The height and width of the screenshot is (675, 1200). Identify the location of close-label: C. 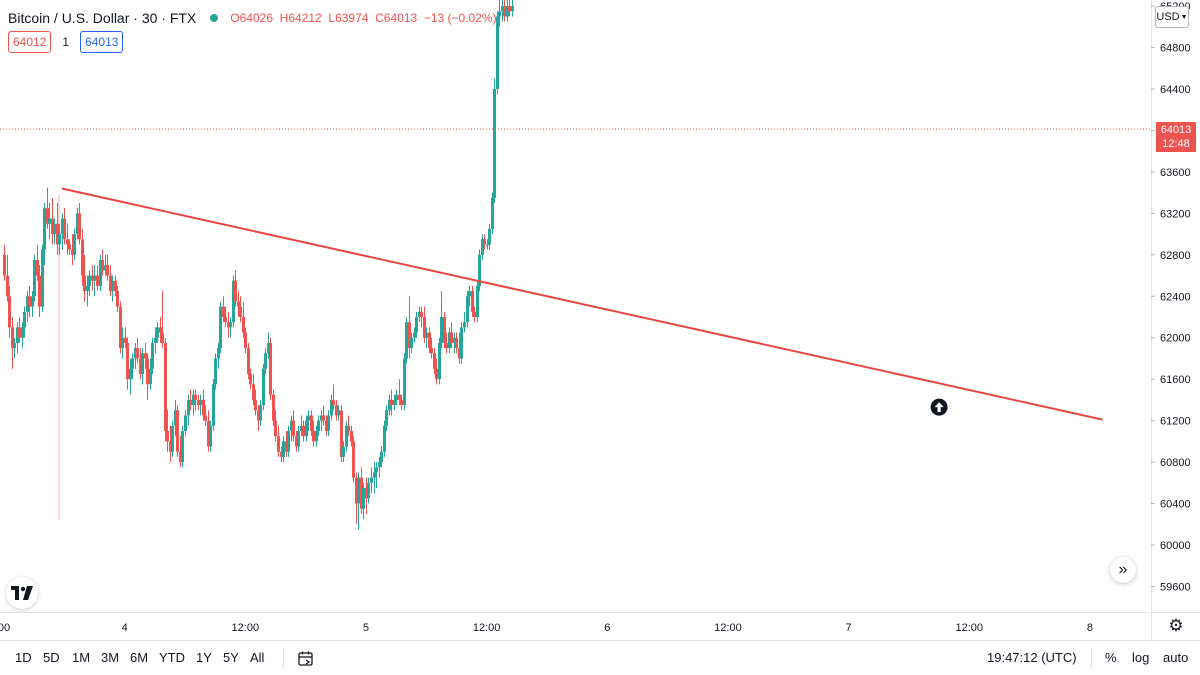
(379, 18).